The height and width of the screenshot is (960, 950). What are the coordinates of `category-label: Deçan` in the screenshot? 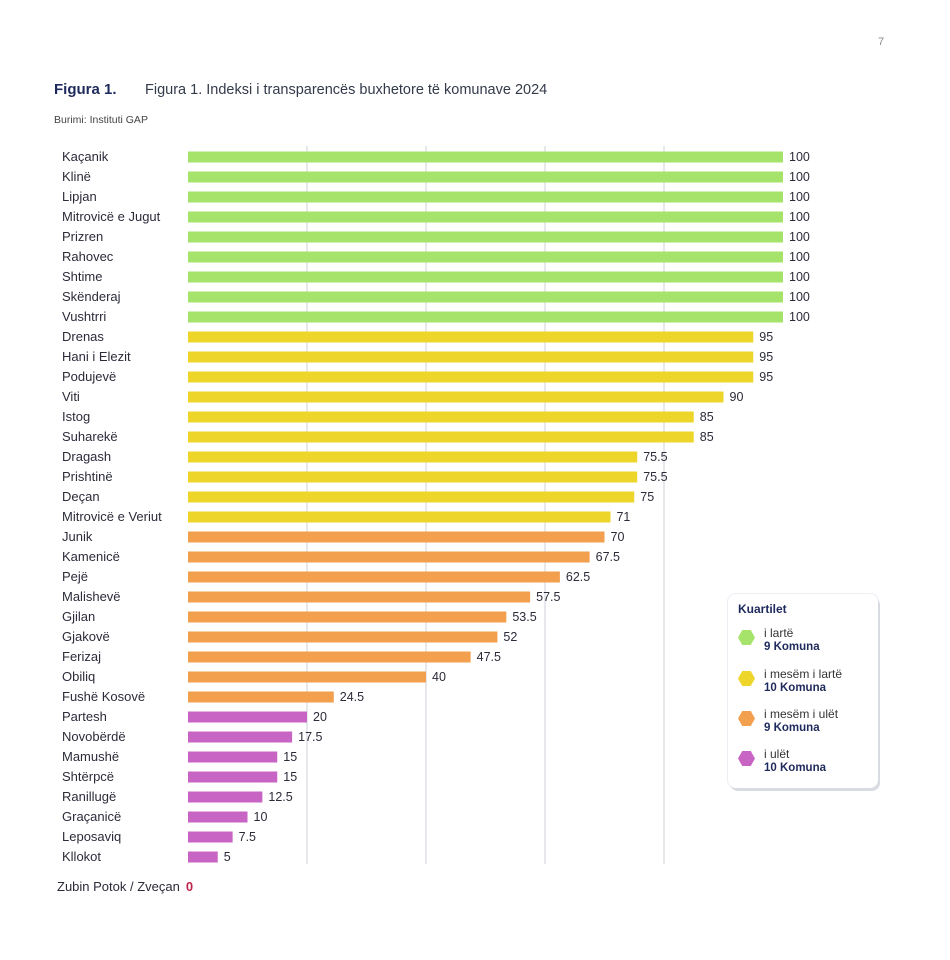 It's located at (81, 496).